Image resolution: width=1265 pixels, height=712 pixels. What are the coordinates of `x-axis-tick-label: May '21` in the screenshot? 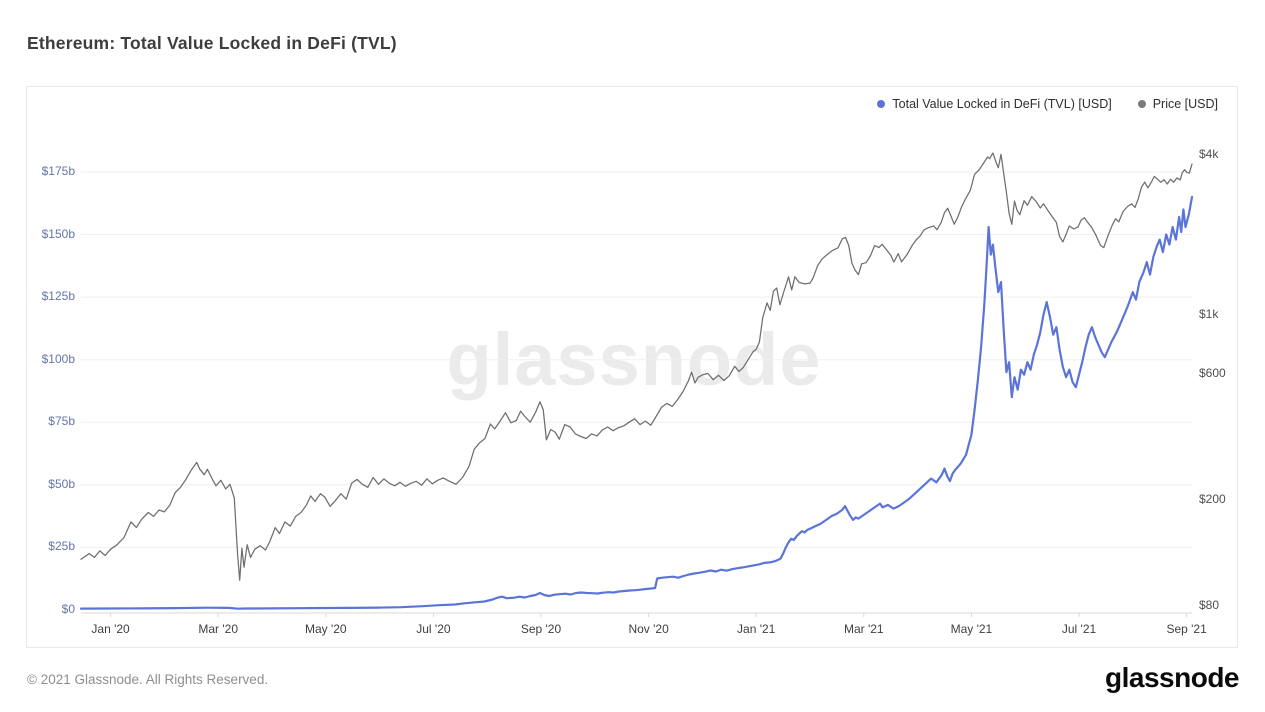 It's located at (971, 629).